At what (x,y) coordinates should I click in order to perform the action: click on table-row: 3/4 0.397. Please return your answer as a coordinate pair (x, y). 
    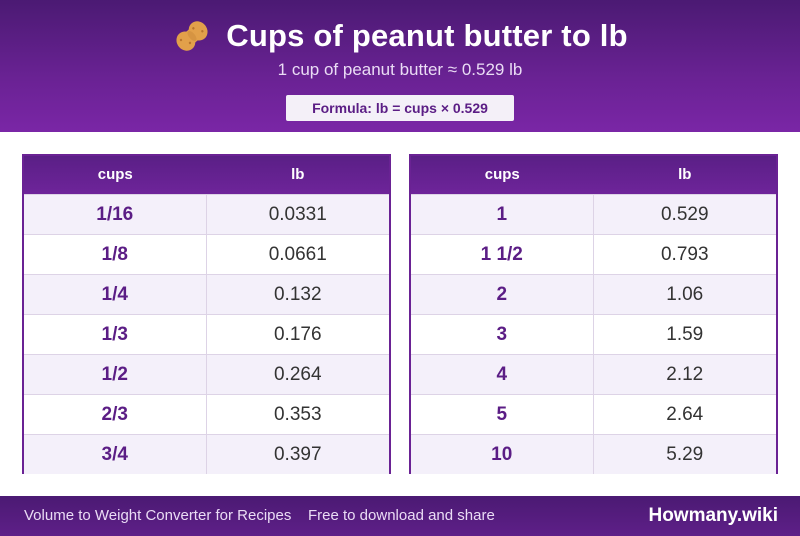
    Looking at the image, I should click on (206, 454).